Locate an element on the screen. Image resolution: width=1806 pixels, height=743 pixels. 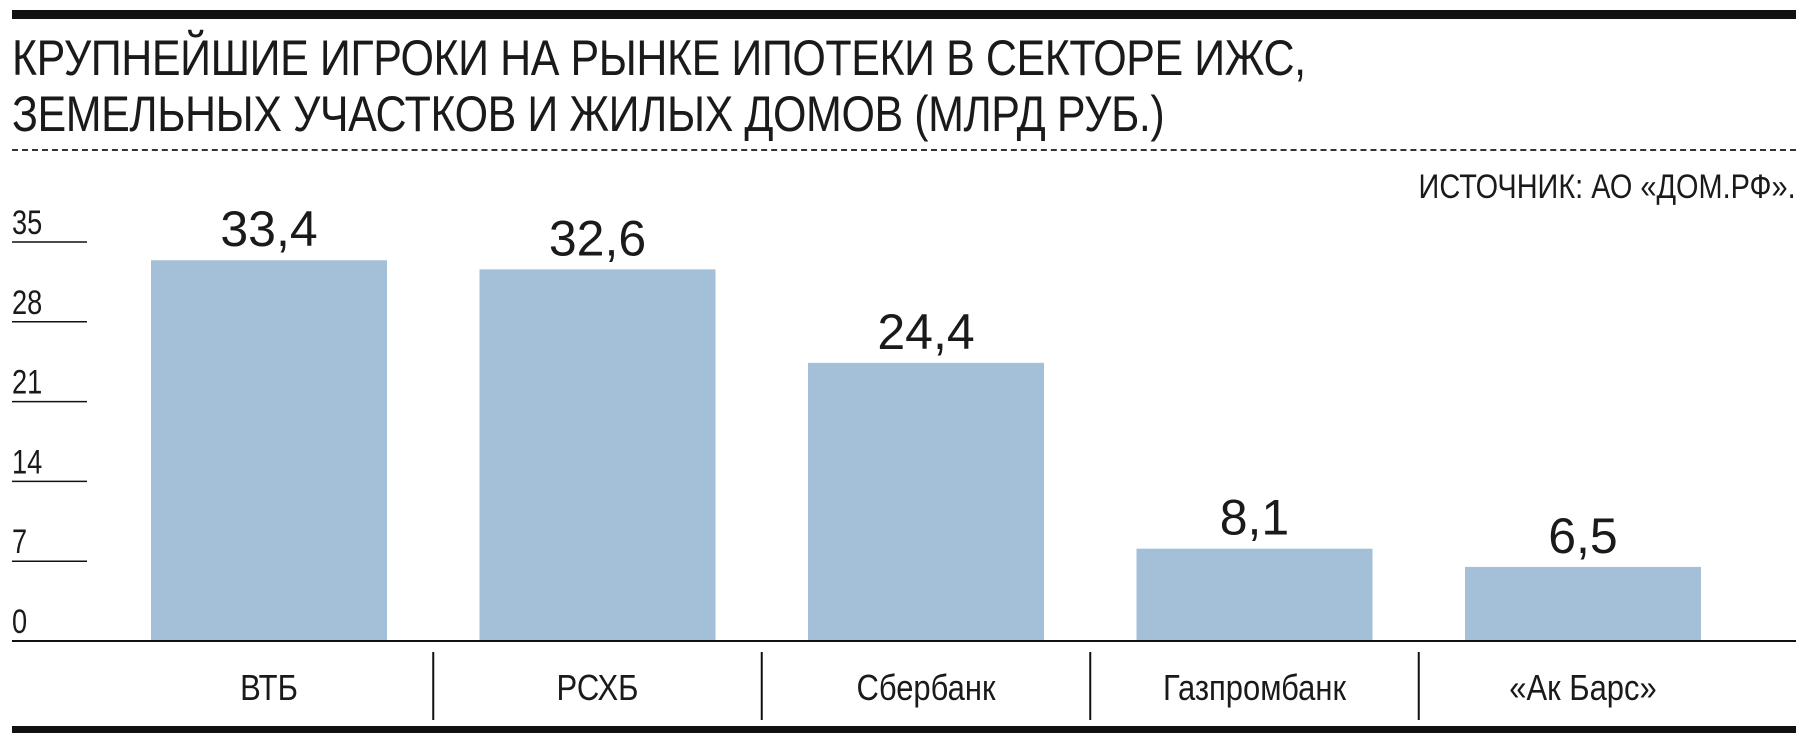
y-tick-label: 14 is located at coordinates (27, 461).